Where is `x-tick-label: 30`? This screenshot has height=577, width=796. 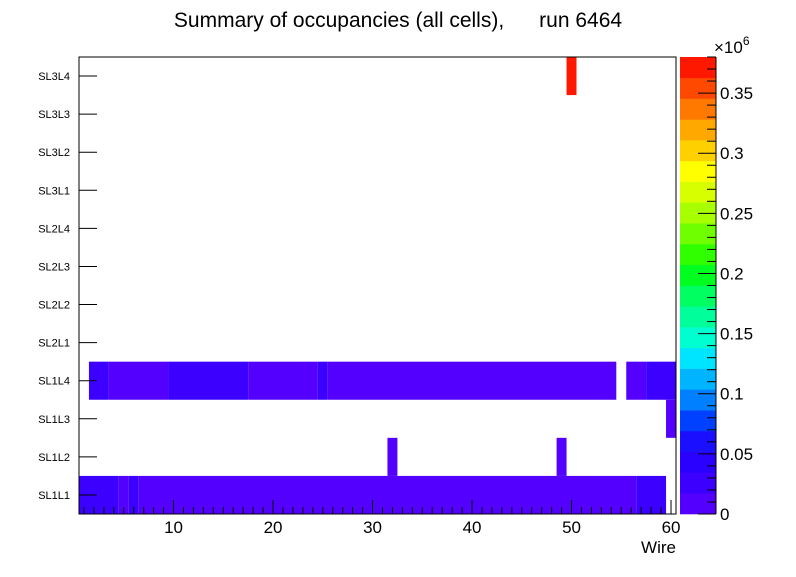
x-tick-label: 30 is located at coordinates (372, 527).